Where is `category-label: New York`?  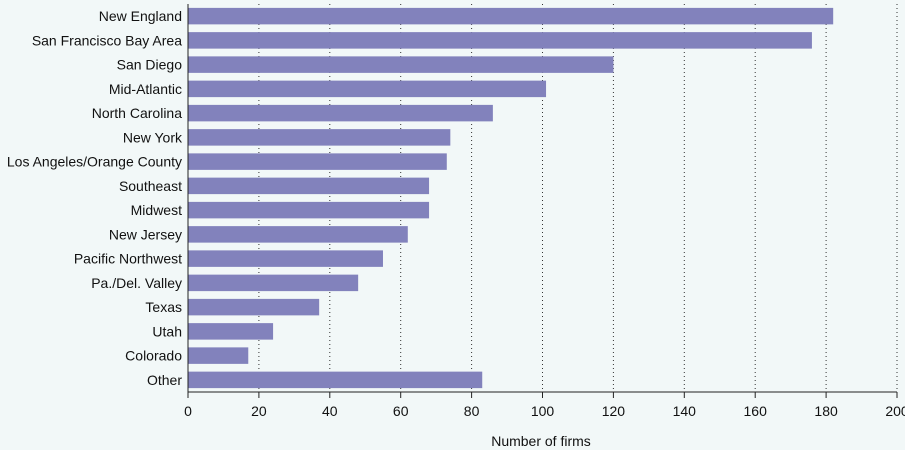 category-label: New York is located at coordinates (153, 137).